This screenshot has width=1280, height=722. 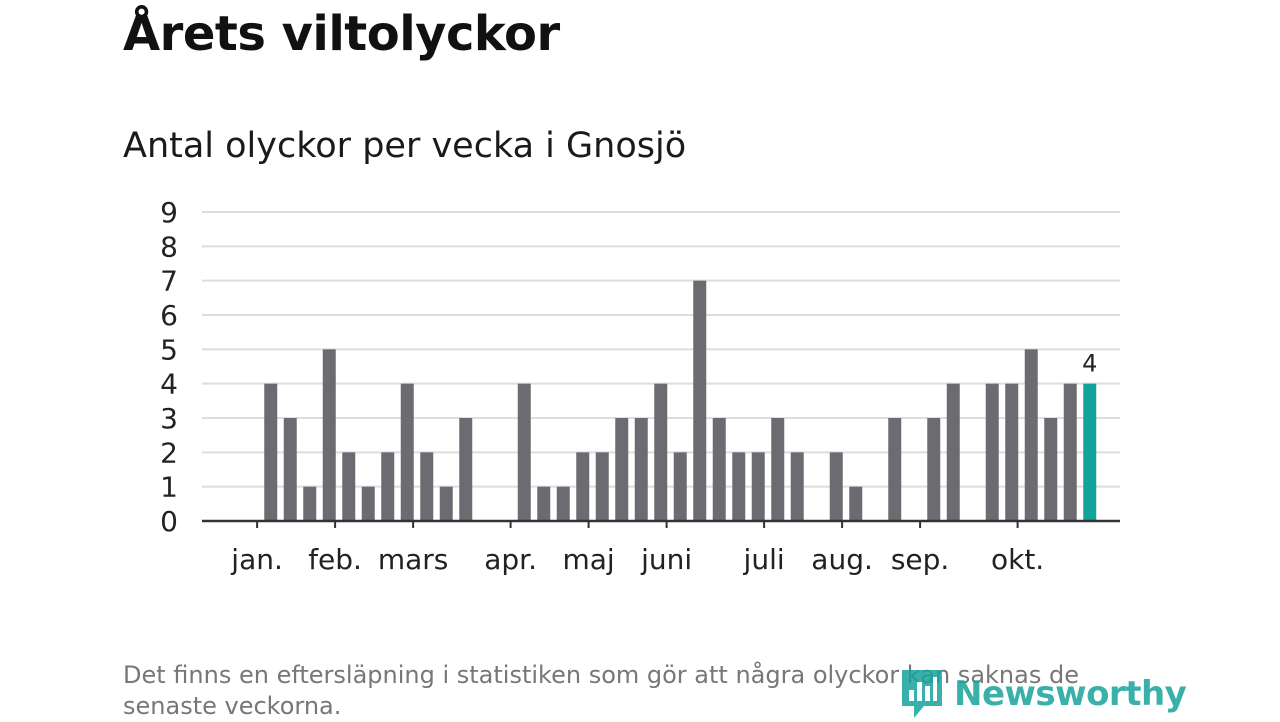 I want to click on data-label-latest: 4, so click(x=1089, y=364).